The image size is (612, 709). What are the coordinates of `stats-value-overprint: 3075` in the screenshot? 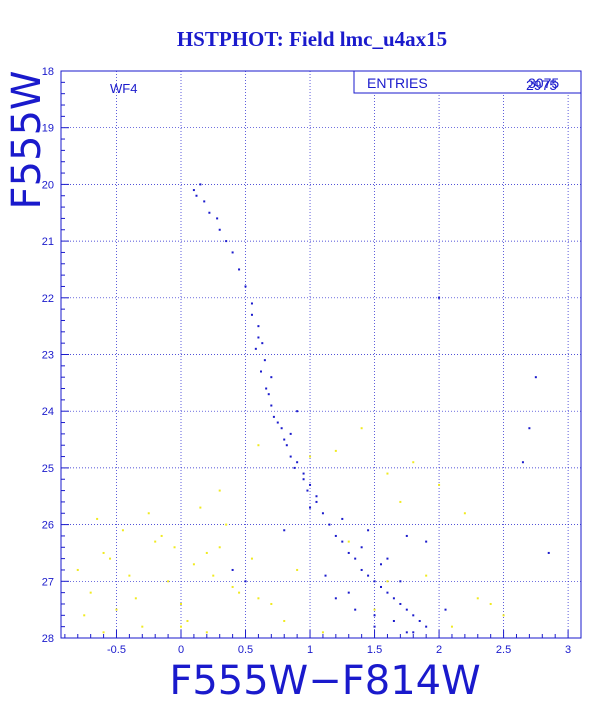 It's located at (543, 83).